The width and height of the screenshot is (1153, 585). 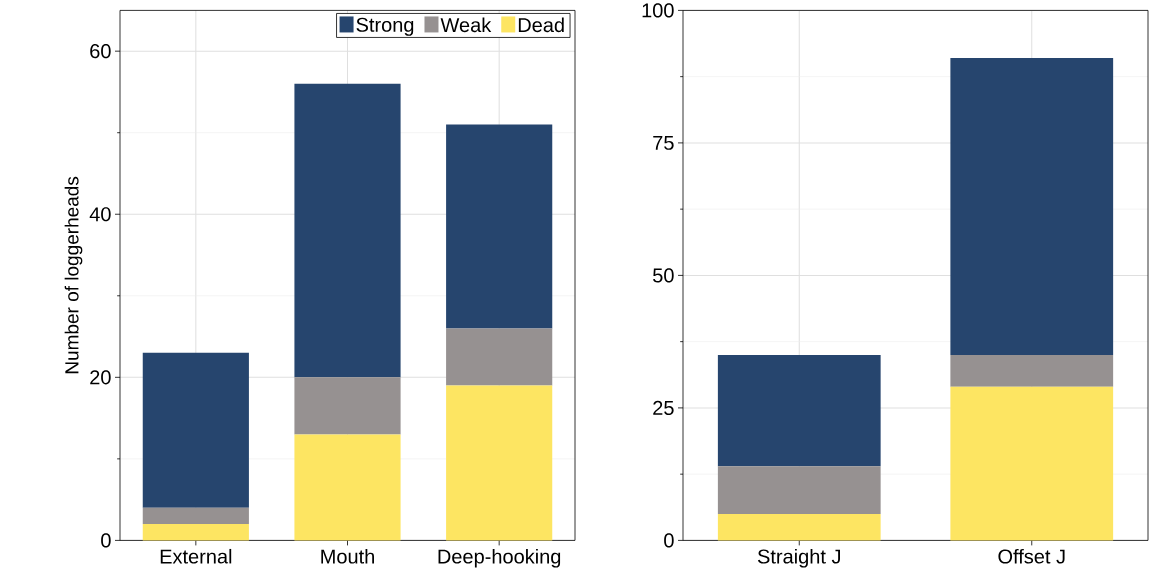 I want to click on y-tick-label: 100, so click(x=658, y=10).